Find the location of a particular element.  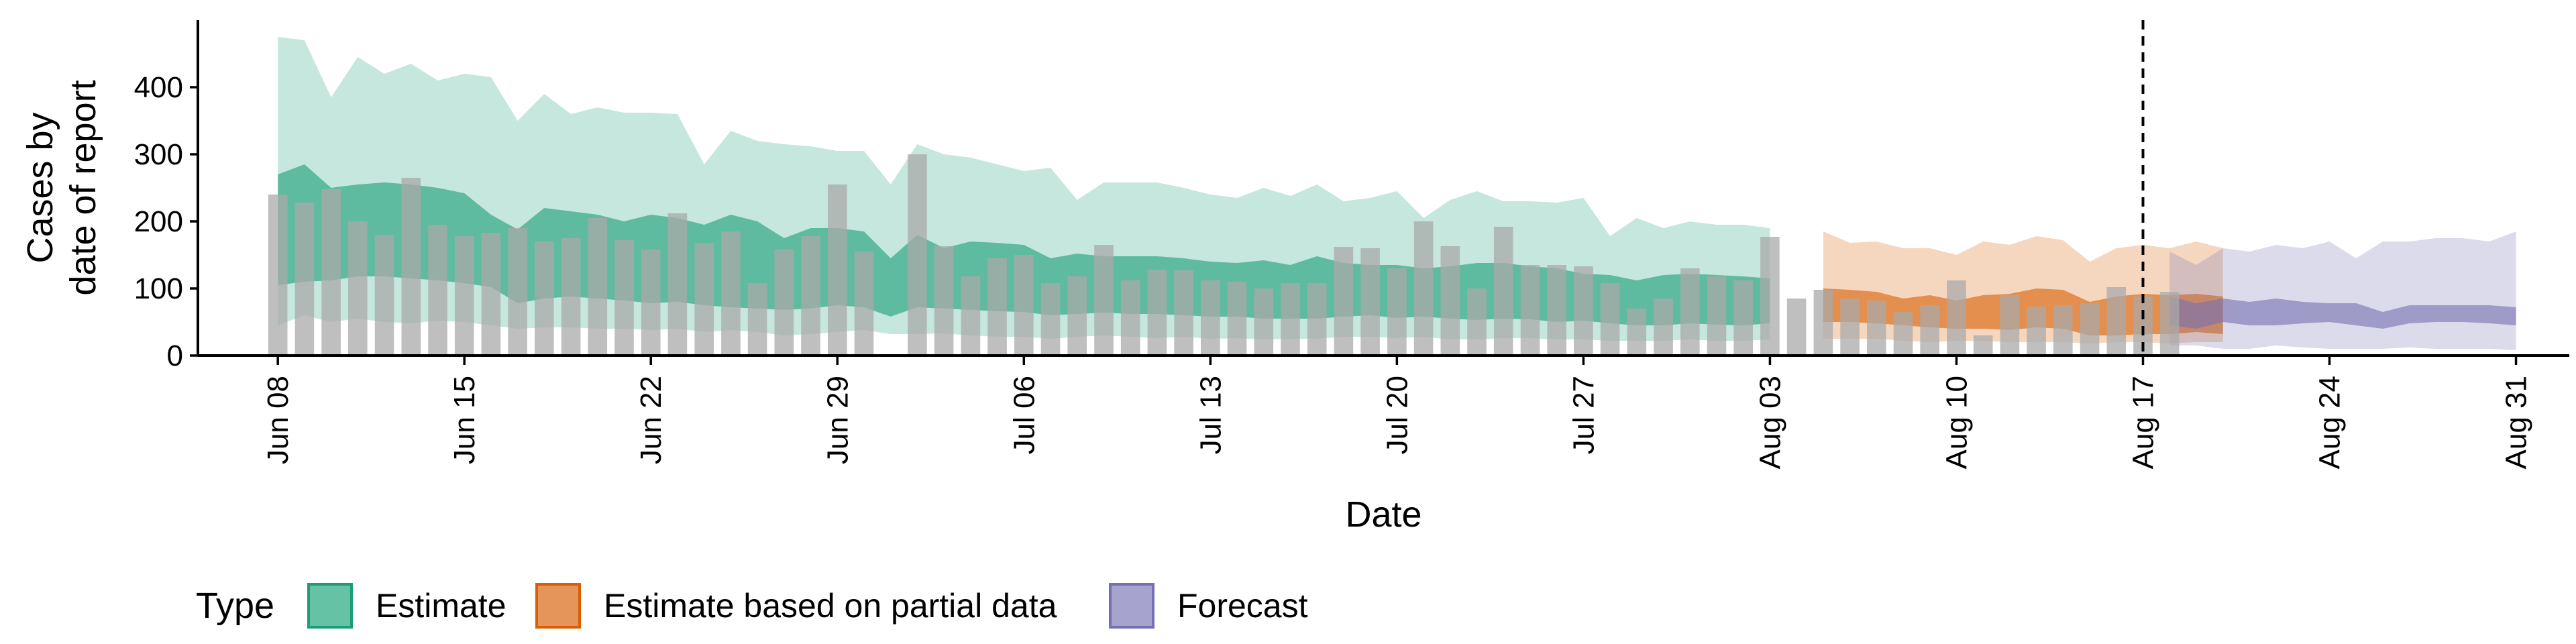

y-tick-label: 400 is located at coordinates (158, 87).